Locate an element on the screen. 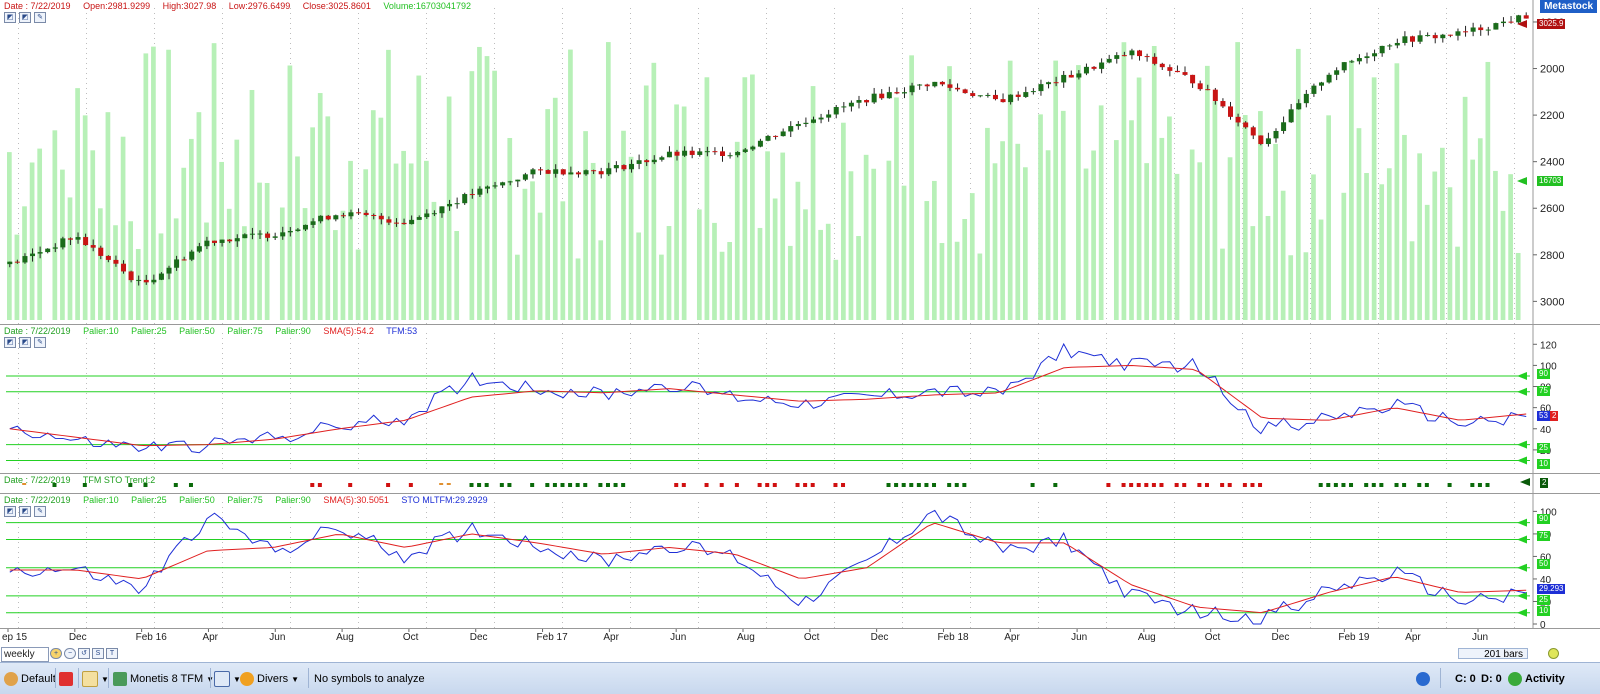  price-arrow-icon is located at coordinates (1522, 24).